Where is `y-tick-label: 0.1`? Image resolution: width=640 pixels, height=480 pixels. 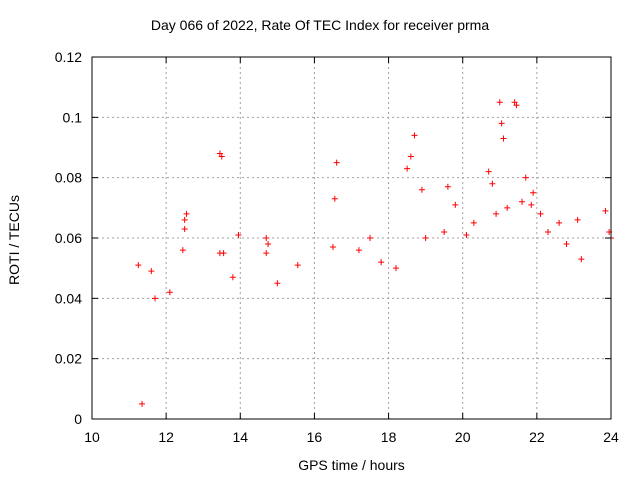
y-tick-label: 0.1 is located at coordinates (73, 117).